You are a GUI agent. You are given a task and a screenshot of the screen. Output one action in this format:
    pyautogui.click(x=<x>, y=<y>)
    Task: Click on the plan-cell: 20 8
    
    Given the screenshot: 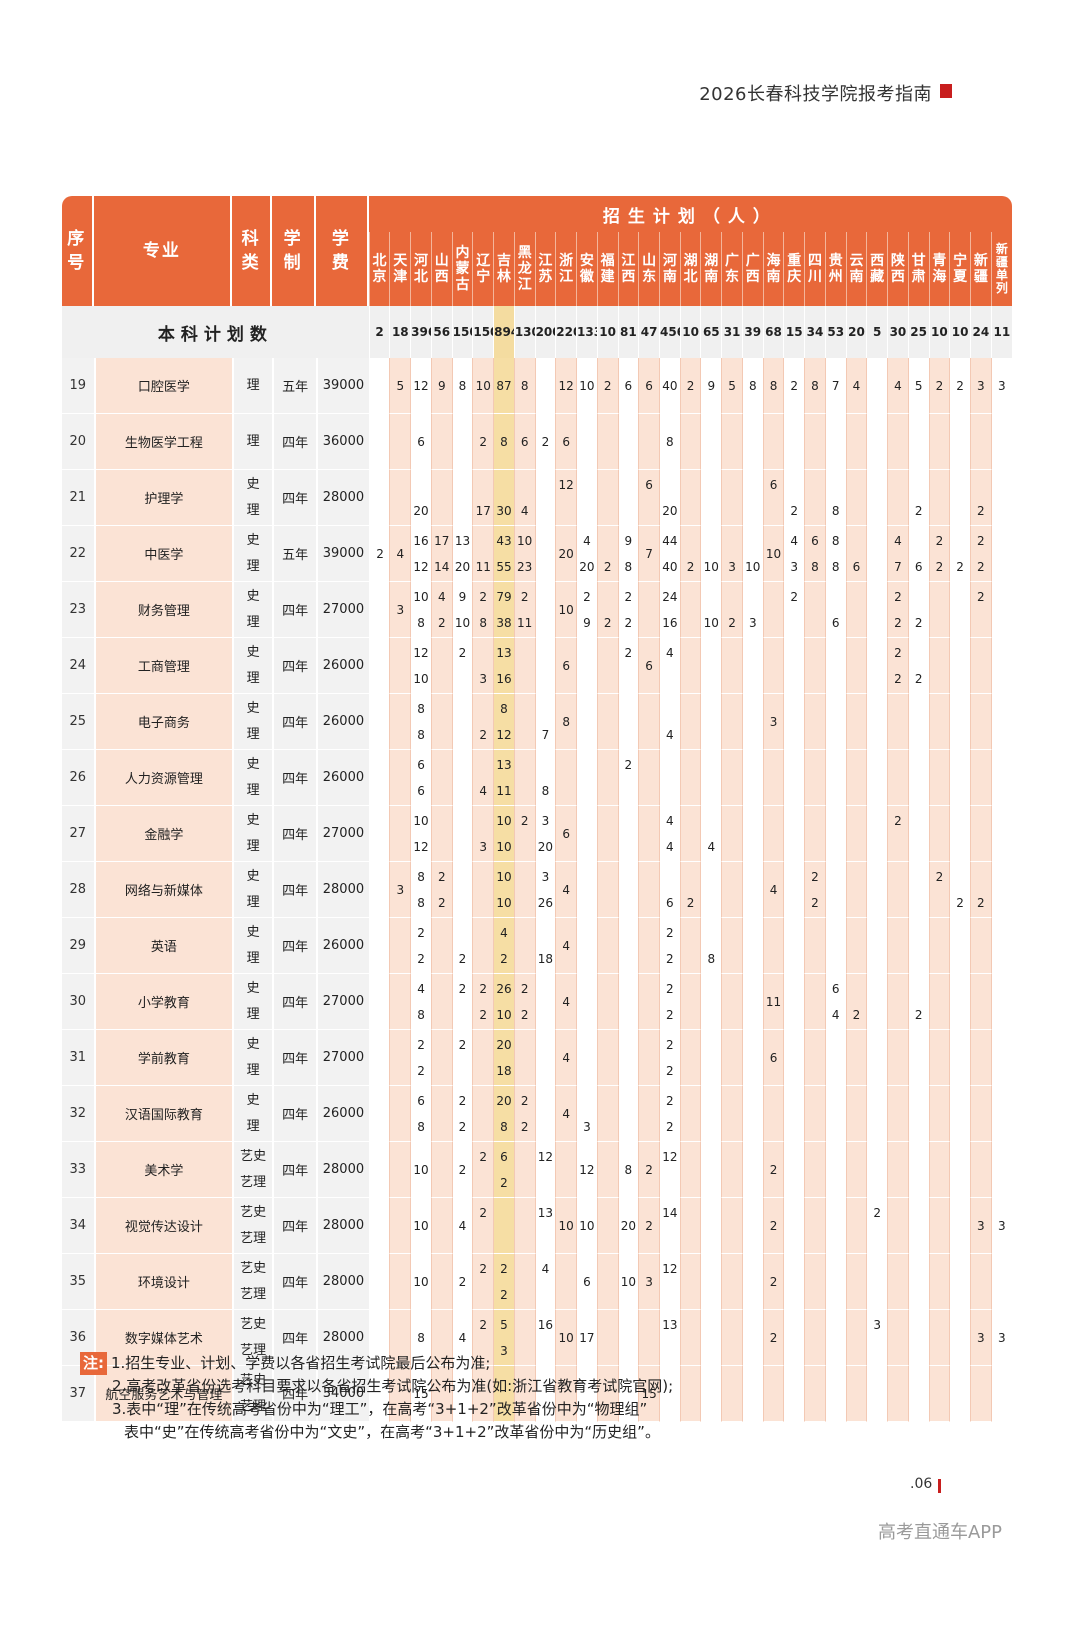 What is the action you would take?
    pyautogui.click(x=503, y=1114)
    